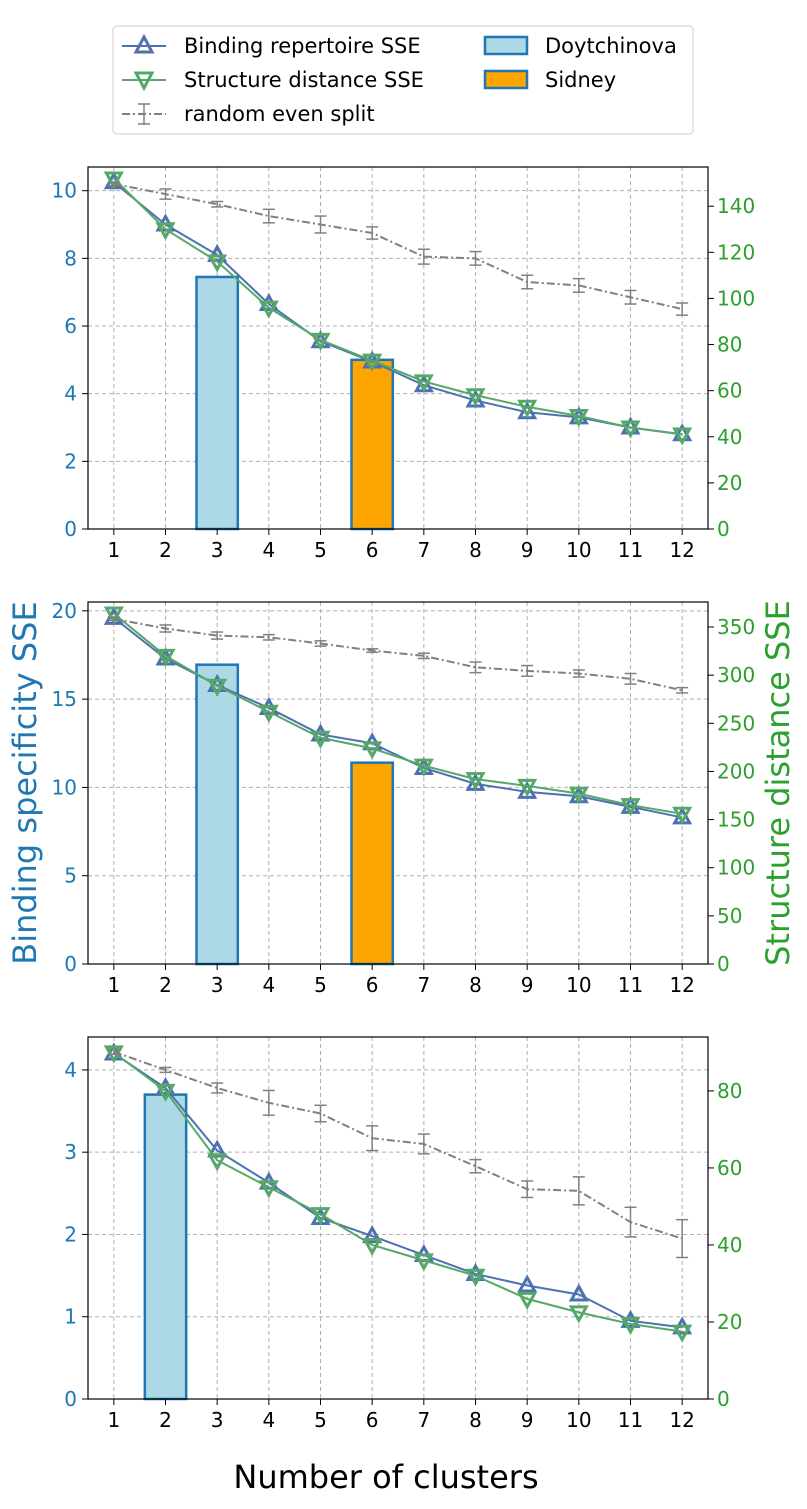 The width and height of the screenshot is (807, 1509). Describe the element at coordinates (611, 46) in the screenshot. I see `legend-doytchinova-label: Doytchinova` at that location.